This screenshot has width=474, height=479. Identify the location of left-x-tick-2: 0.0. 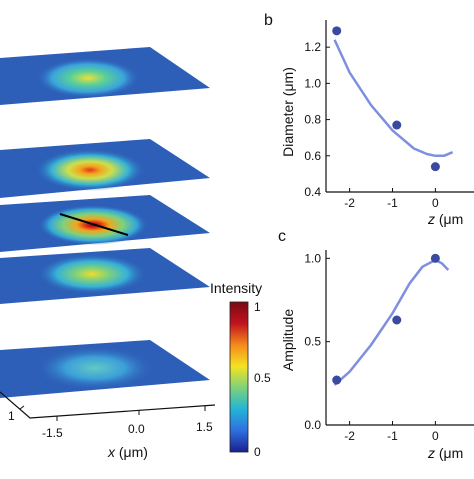
(136, 429).